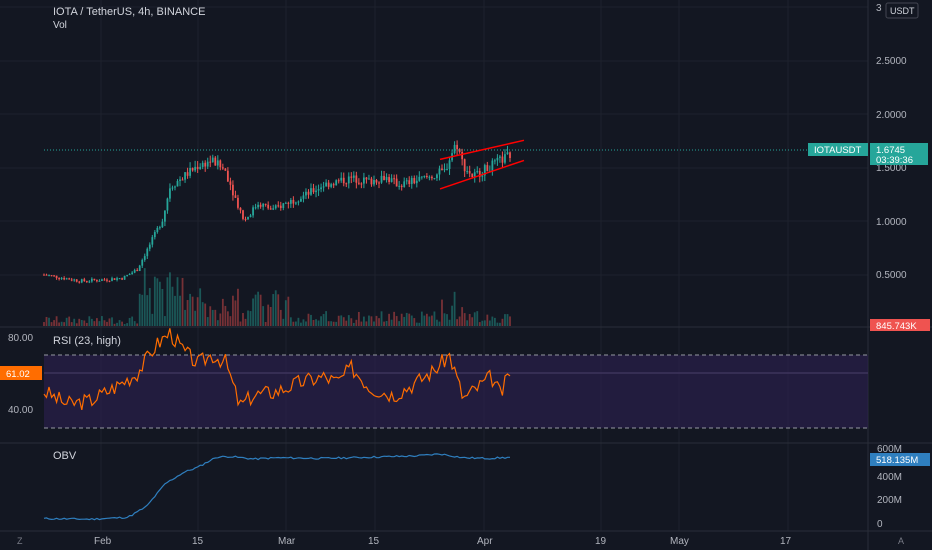  What do you see at coordinates (129, 12) in the screenshot?
I see `symbol-legend: IOTA / TetherUS, 4h, BINANCE` at bounding box center [129, 12].